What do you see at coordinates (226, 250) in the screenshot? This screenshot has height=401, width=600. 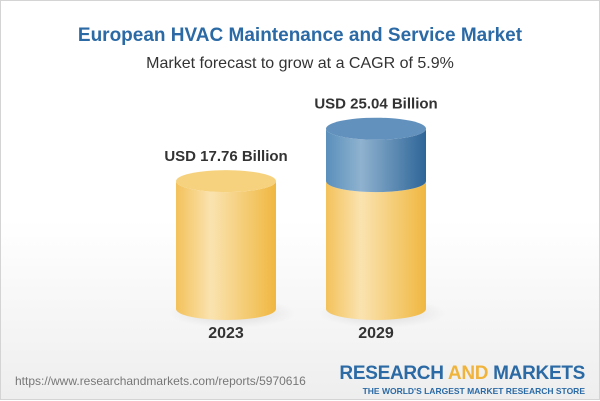 I see `bar-2023` at bounding box center [226, 250].